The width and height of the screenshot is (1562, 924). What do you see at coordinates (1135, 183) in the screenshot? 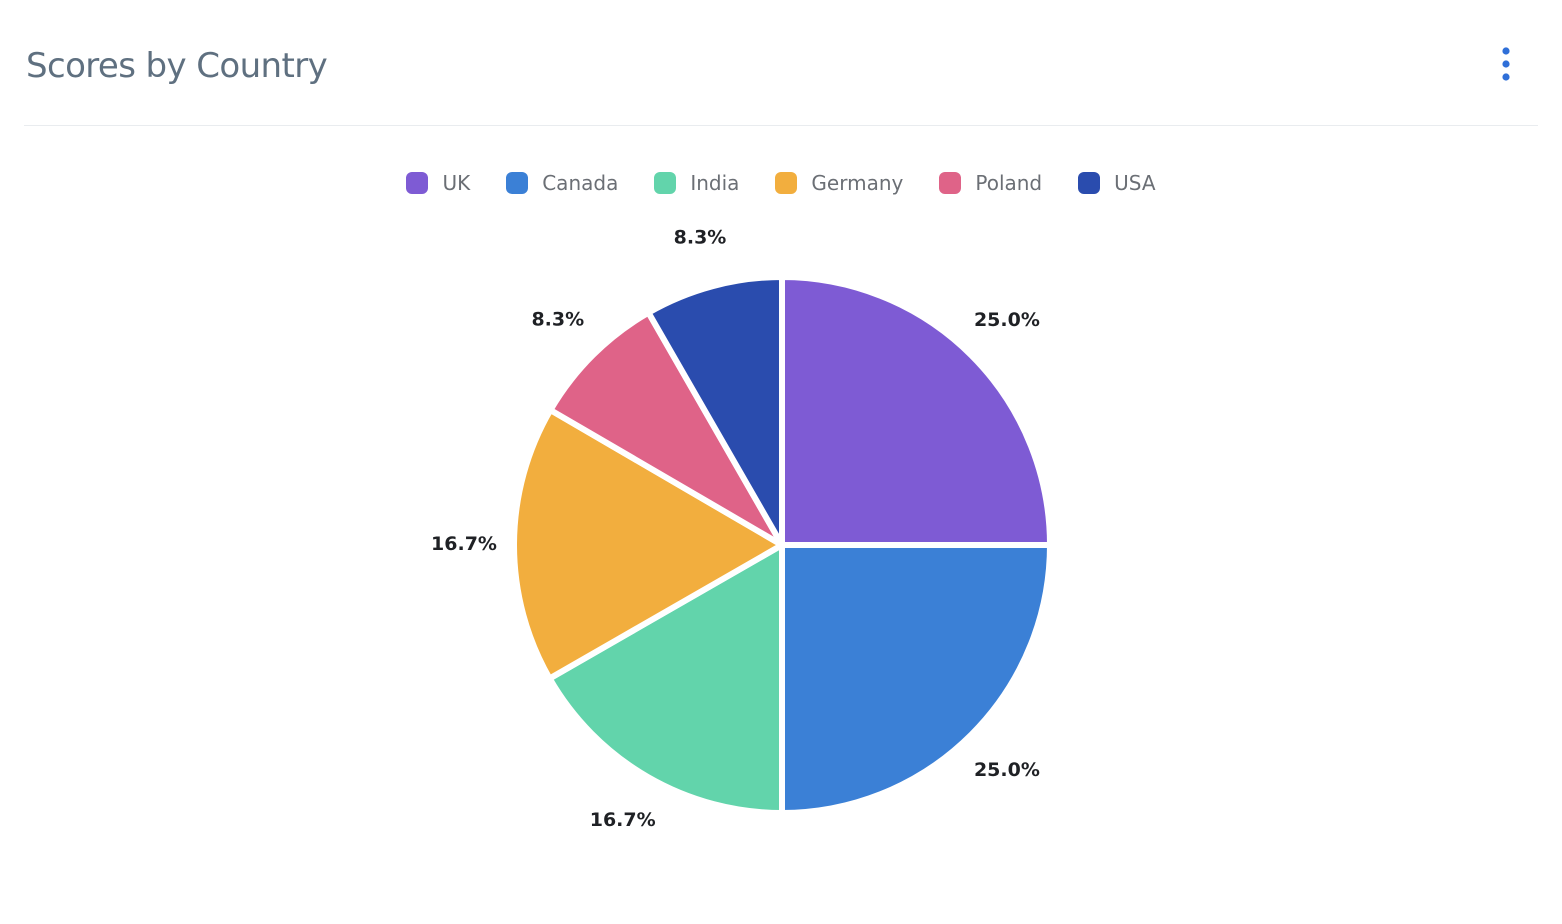
I see `legend-label: USA` at bounding box center [1135, 183].